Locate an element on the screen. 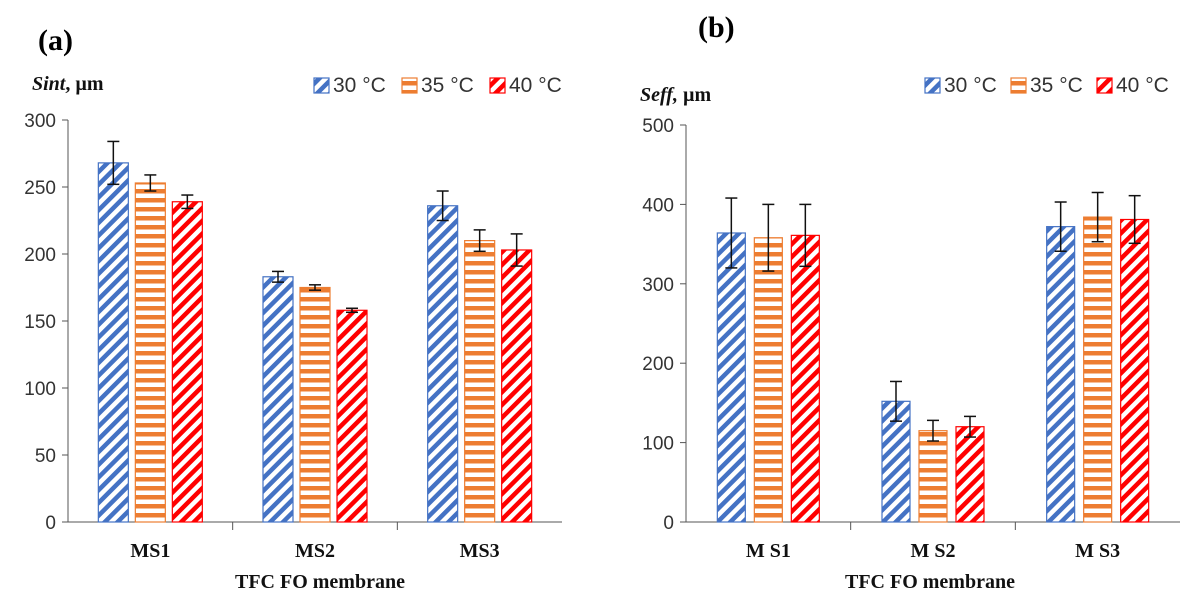 The width and height of the screenshot is (1189, 596). y-tick-label: 250 is located at coordinates (40, 188).